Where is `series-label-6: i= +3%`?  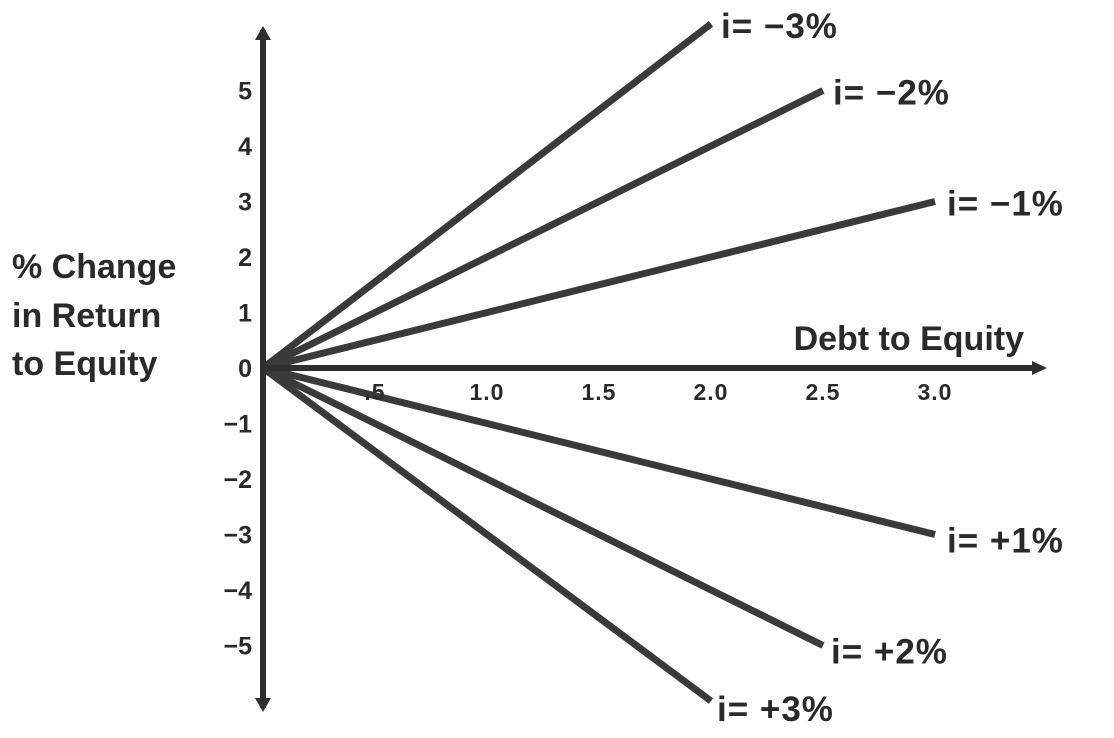 series-label-6: i= +3% is located at coordinates (775, 709).